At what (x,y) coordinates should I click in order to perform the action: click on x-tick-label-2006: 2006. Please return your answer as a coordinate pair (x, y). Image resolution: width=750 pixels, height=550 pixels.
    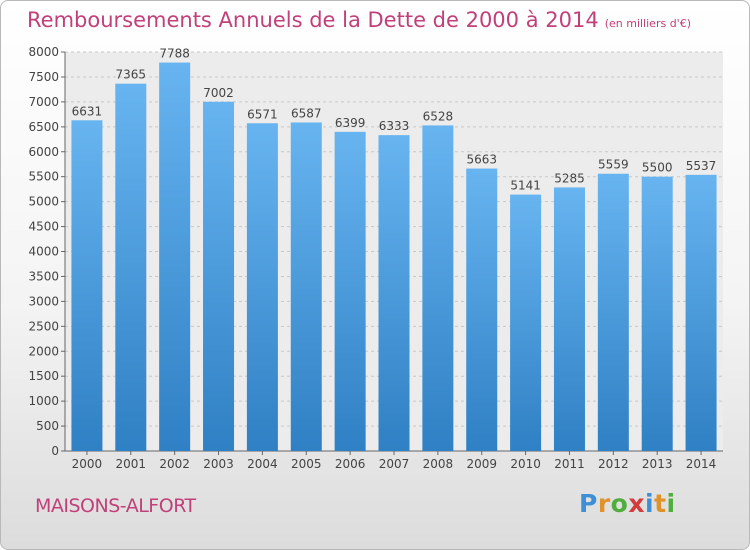
    Looking at the image, I should click on (350, 464).